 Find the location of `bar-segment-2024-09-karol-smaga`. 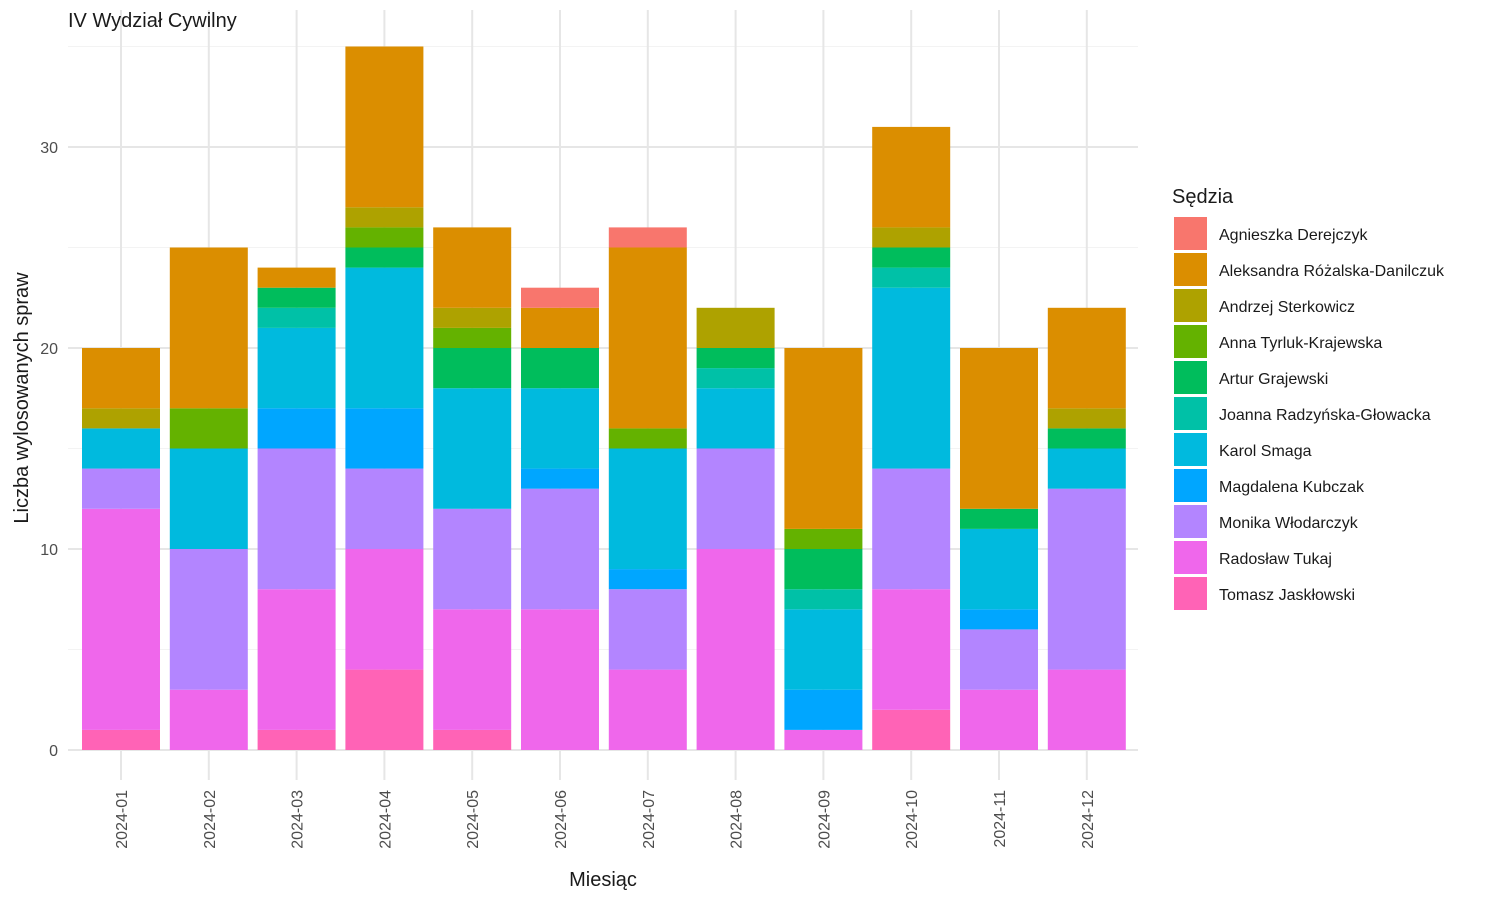

bar-segment-2024-09-karol-smaga is located at coordinates (823, 649).